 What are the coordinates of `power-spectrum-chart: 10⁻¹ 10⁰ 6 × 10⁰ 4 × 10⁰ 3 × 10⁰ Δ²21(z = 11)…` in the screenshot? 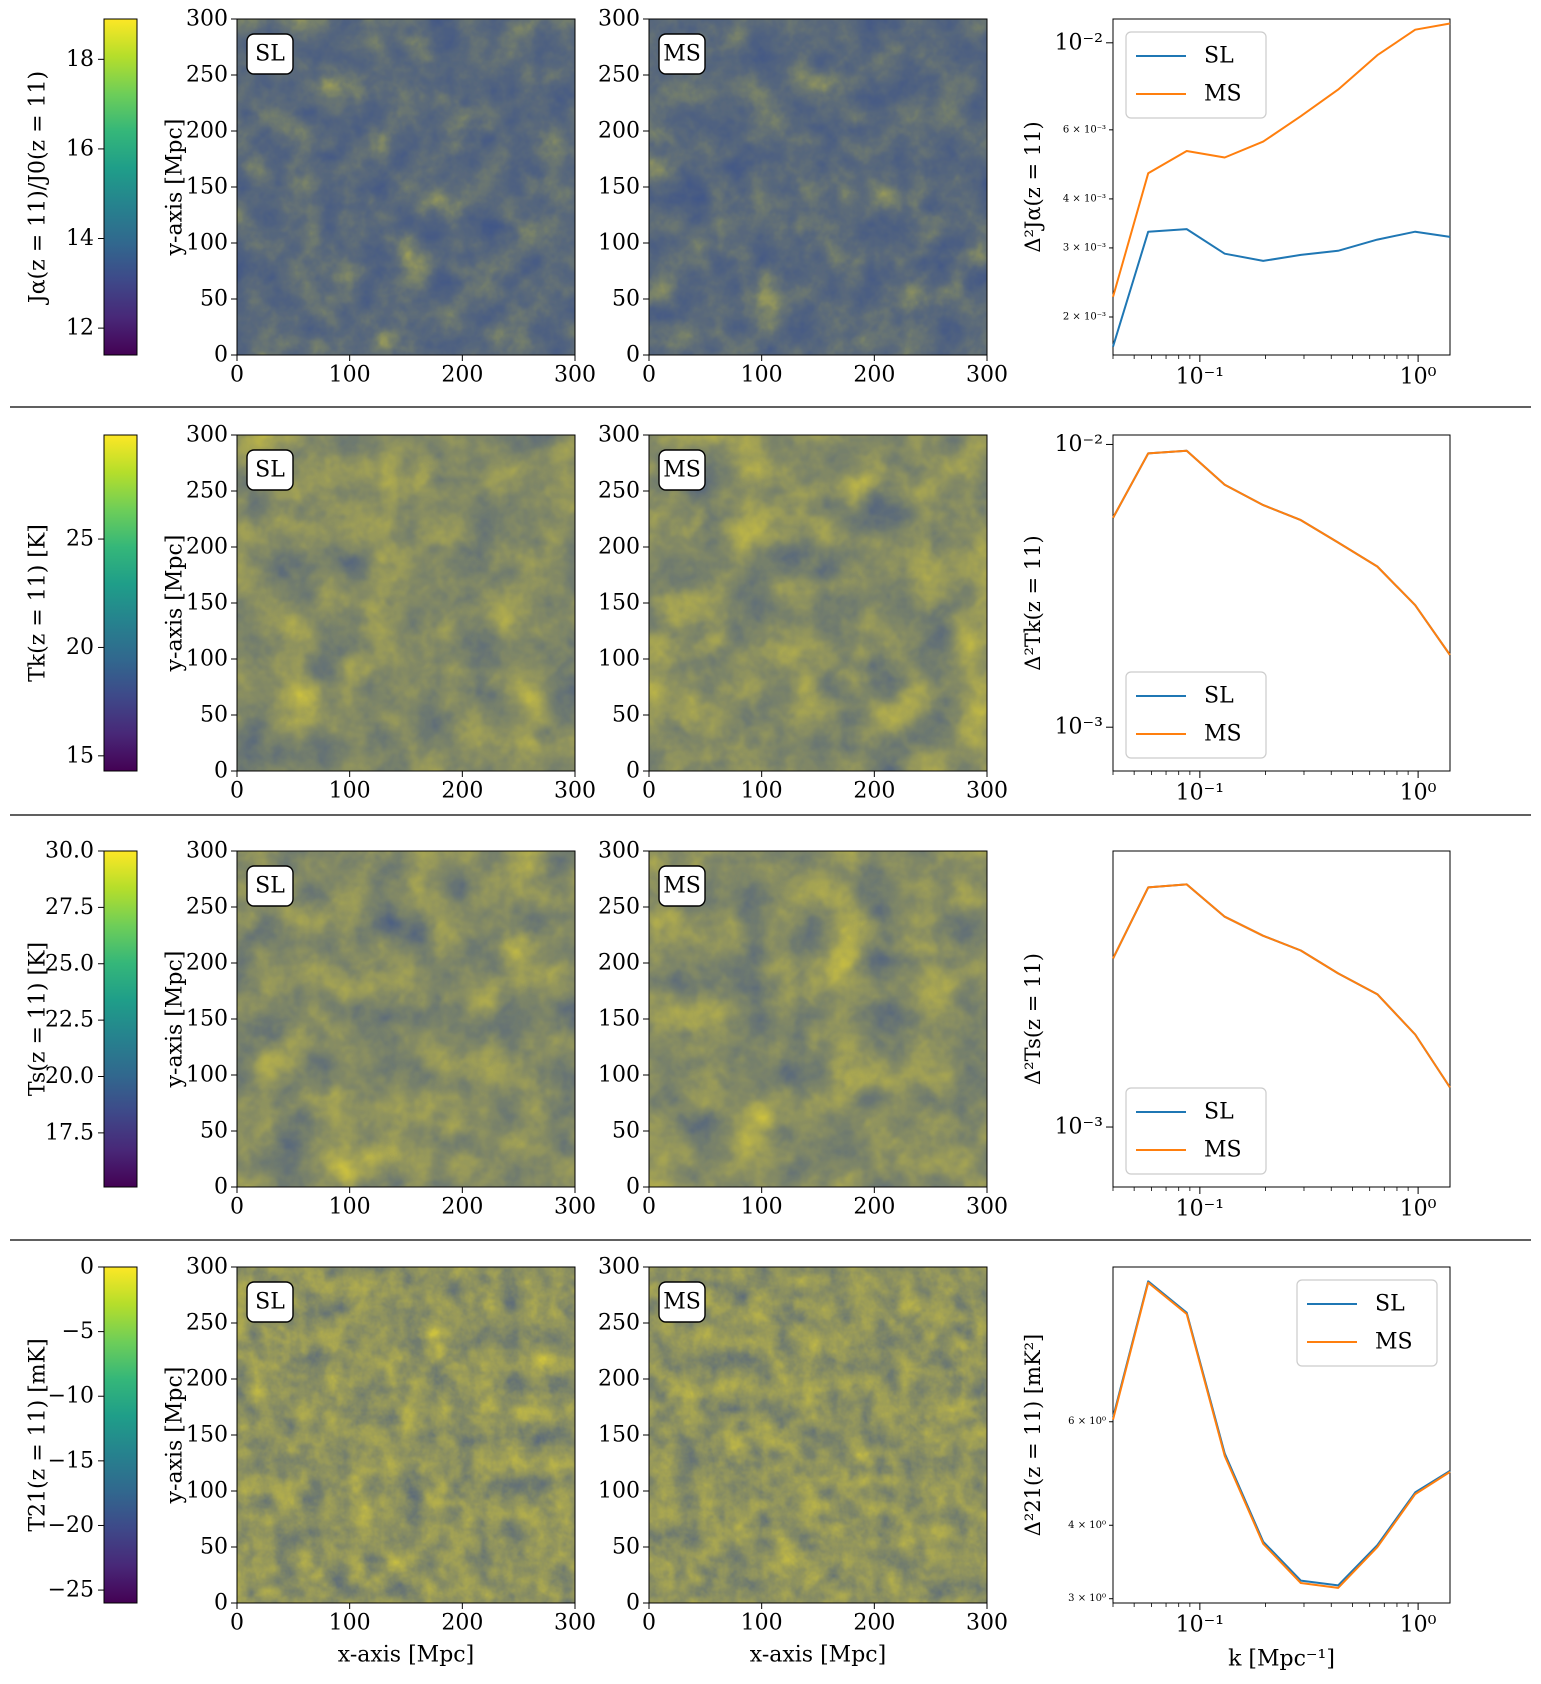 It's located at (1236, 1469).